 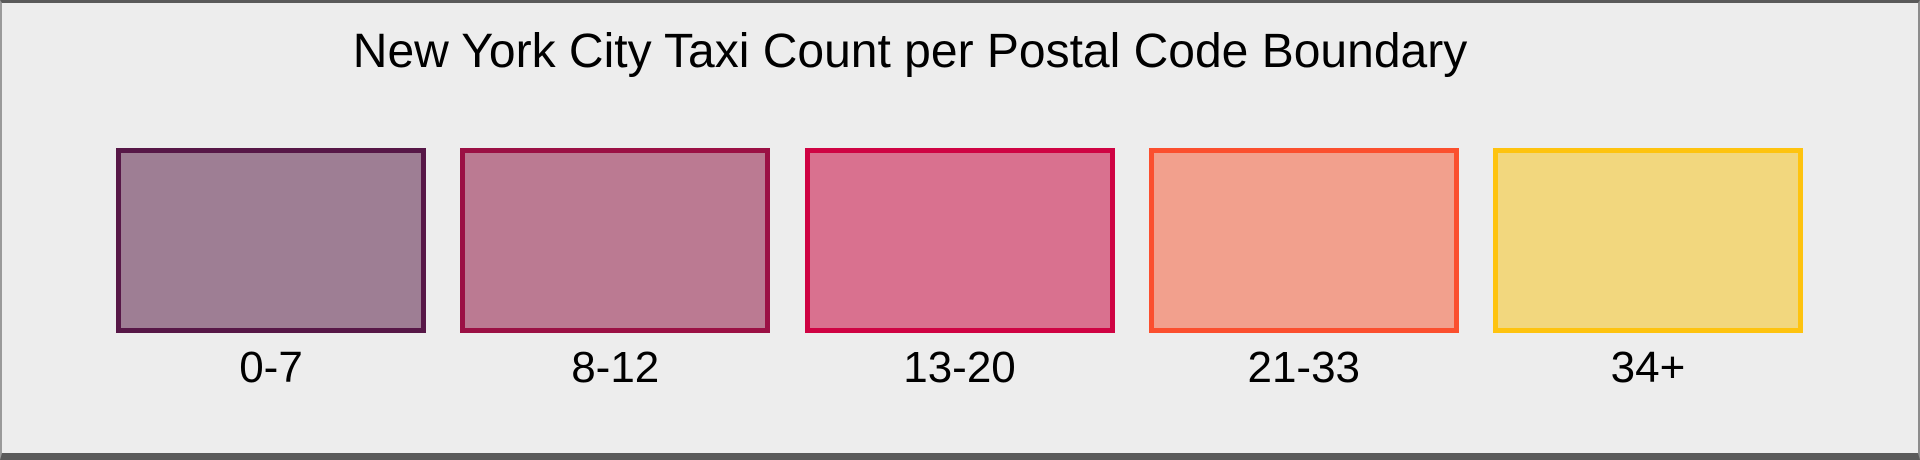 I want to click on legend-item: 34+, so click(x=1648, y=269).